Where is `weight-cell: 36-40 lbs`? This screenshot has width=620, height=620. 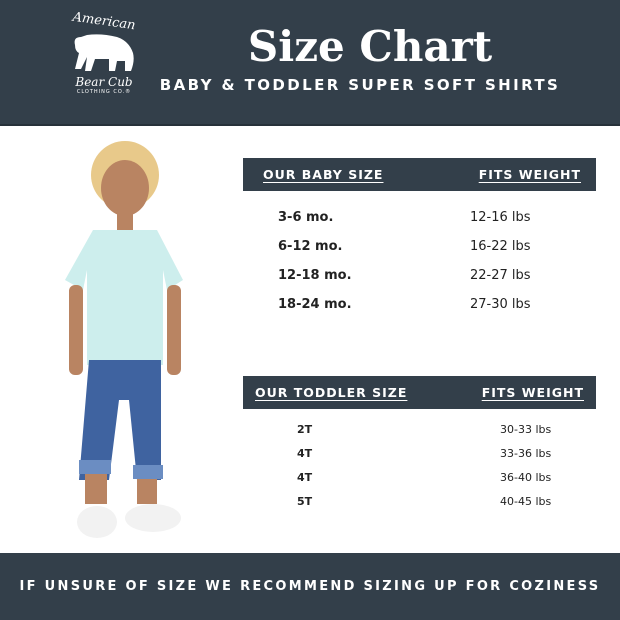 weight-cell: 36-40 lbs is located at coordinates (526, 477).